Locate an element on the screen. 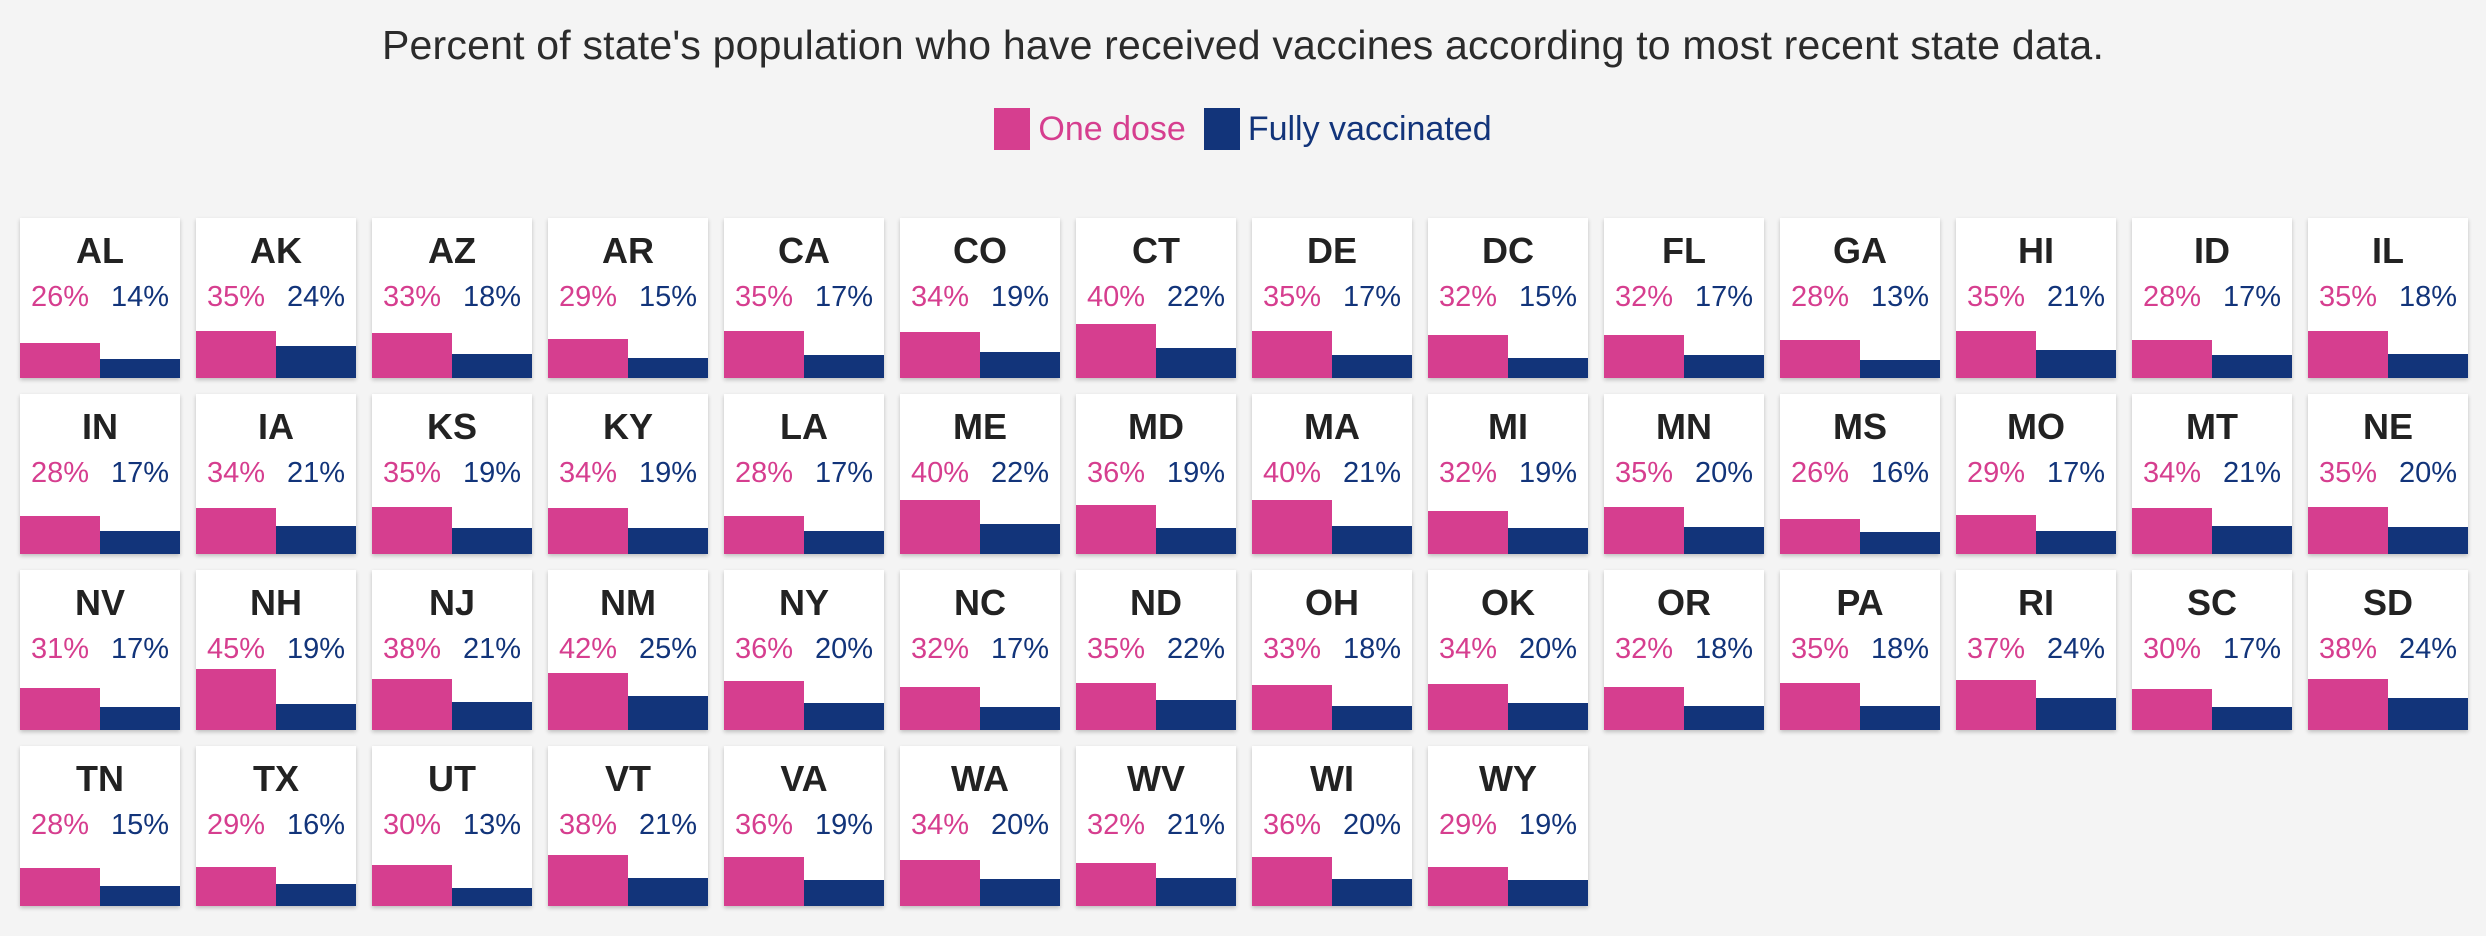 Image resolution: width=2486 pixels, height=936 pixels. fully-vaccinated-value: 21% is located at coordinates (2076, 297).